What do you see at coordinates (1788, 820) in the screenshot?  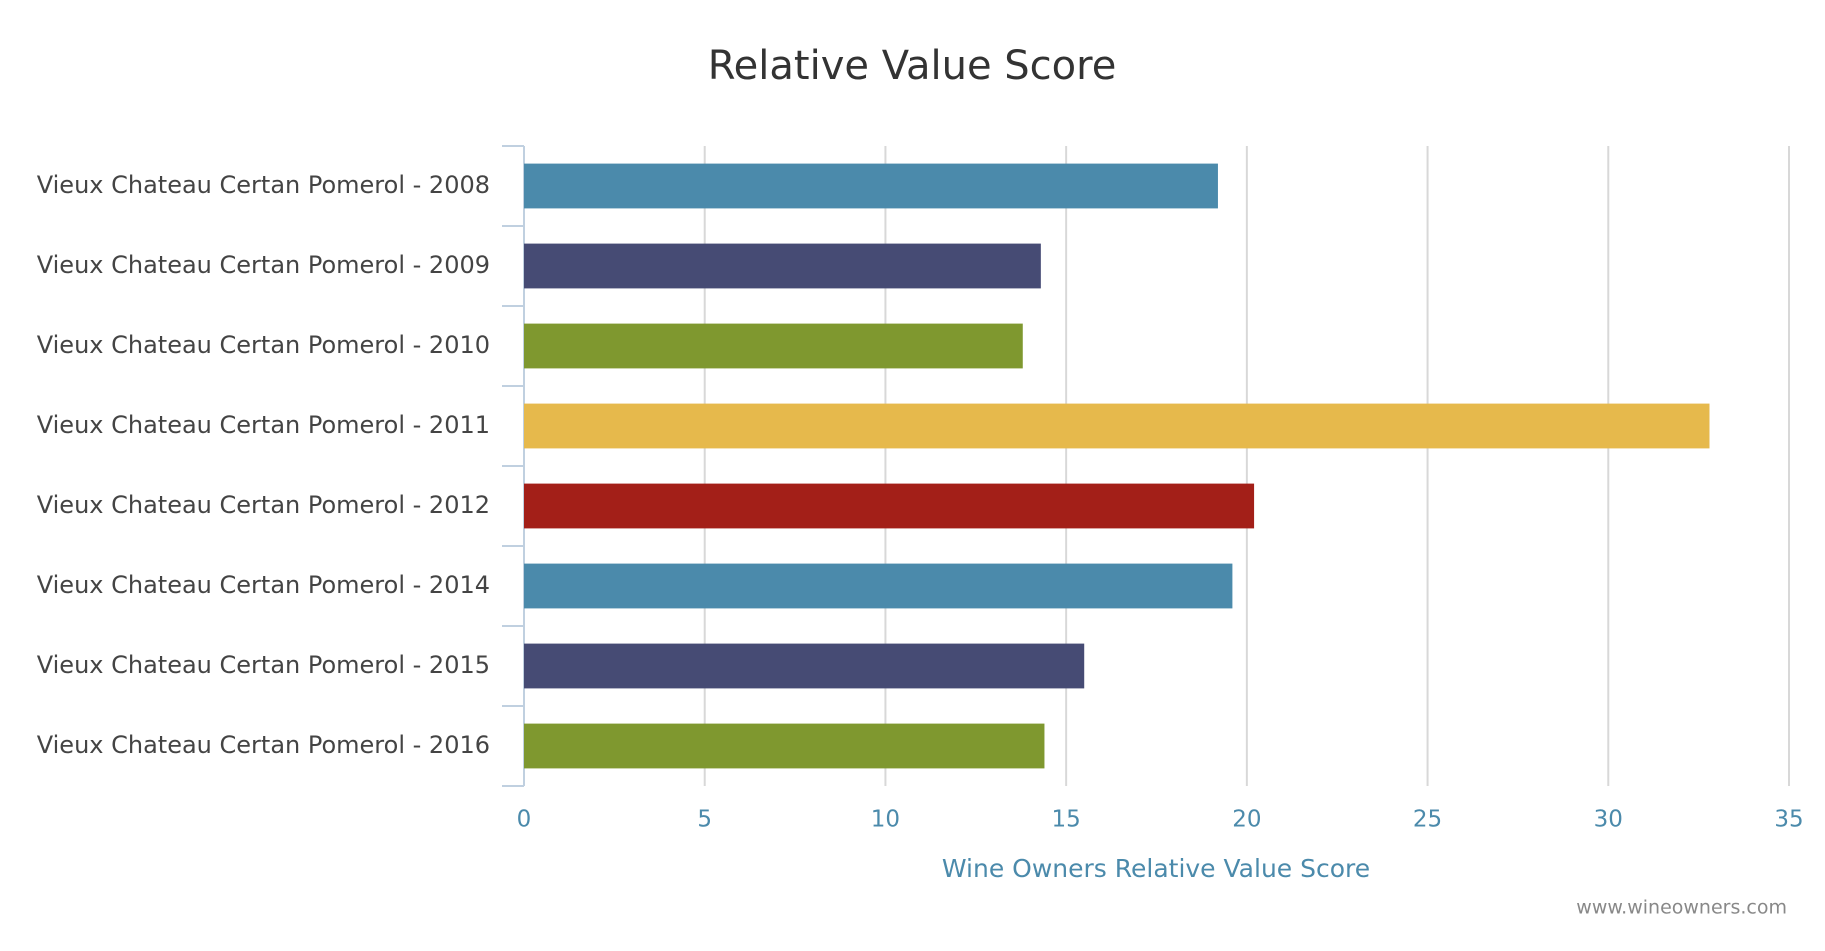 I see `x-tick-label: 35` at bounding box center [1788, 820].